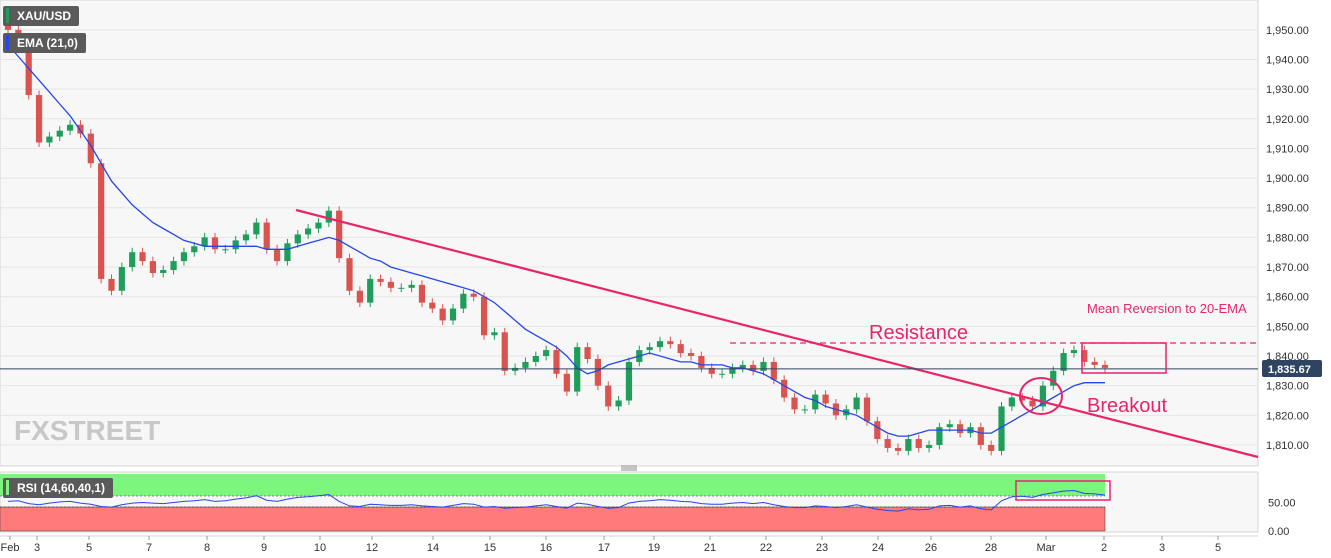 This screenshot has width=1331, height=558. Describe the element at coordinates (1287, 327) in the screenshot. I see `y-tick-label: 1,850.00` at that location.